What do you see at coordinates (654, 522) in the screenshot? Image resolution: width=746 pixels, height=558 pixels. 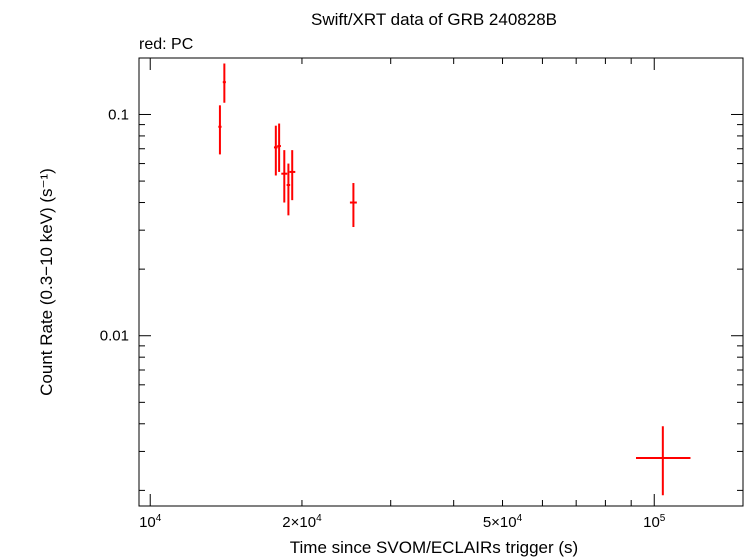 I see `x-tick-label: 10⁵` at bounding box center [654, 522].